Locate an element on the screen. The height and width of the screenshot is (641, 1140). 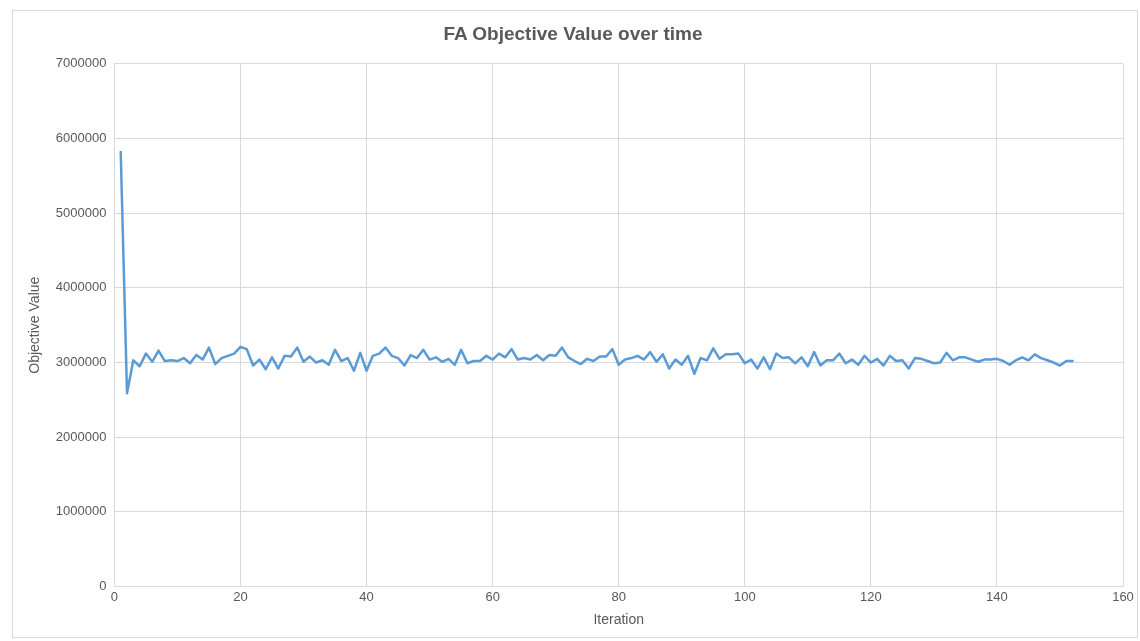
x-tick-label: 140 is located at coordinates (997, 596).